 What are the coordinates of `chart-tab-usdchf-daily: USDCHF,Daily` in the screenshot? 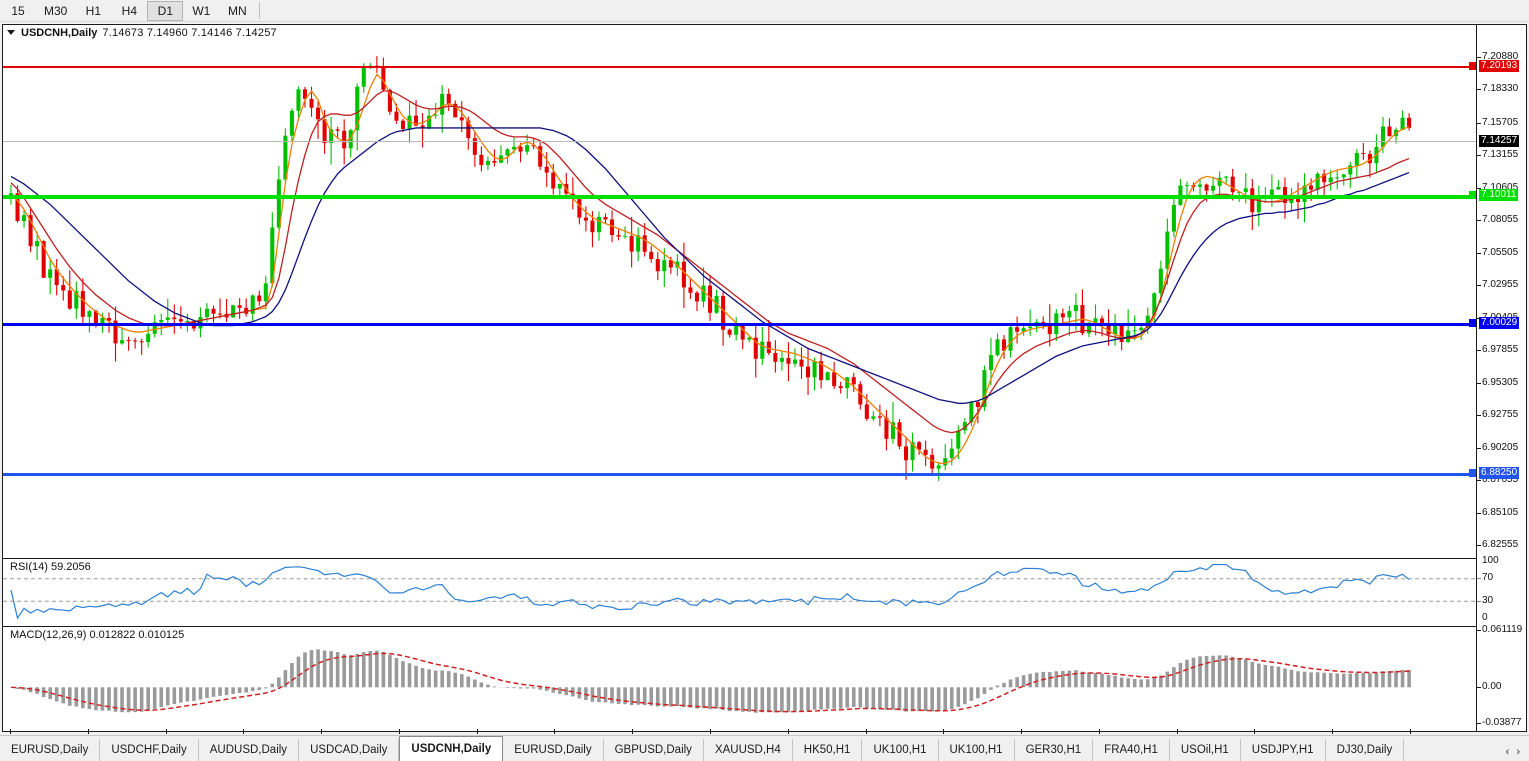 It's located at (149, 750).